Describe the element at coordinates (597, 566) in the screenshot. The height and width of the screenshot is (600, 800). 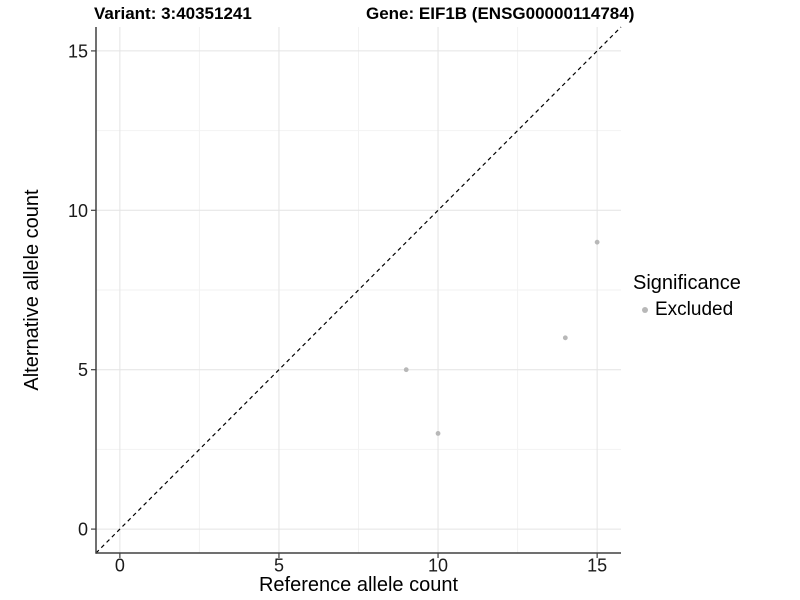
I see `x-tick-label: 15` at that location.